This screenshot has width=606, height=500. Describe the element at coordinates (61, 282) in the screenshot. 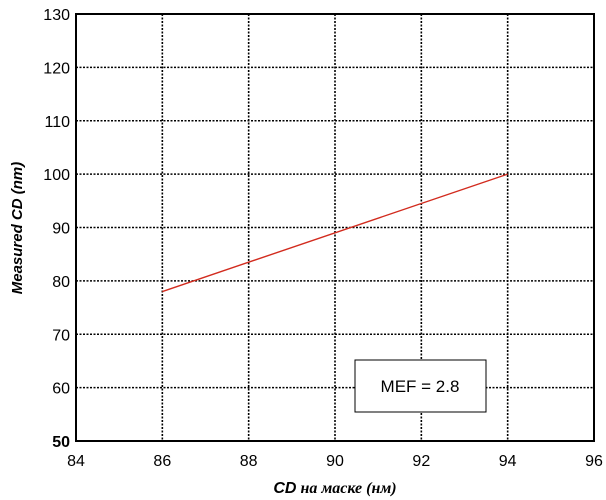

I see `y-tick-label: 80` at that location.